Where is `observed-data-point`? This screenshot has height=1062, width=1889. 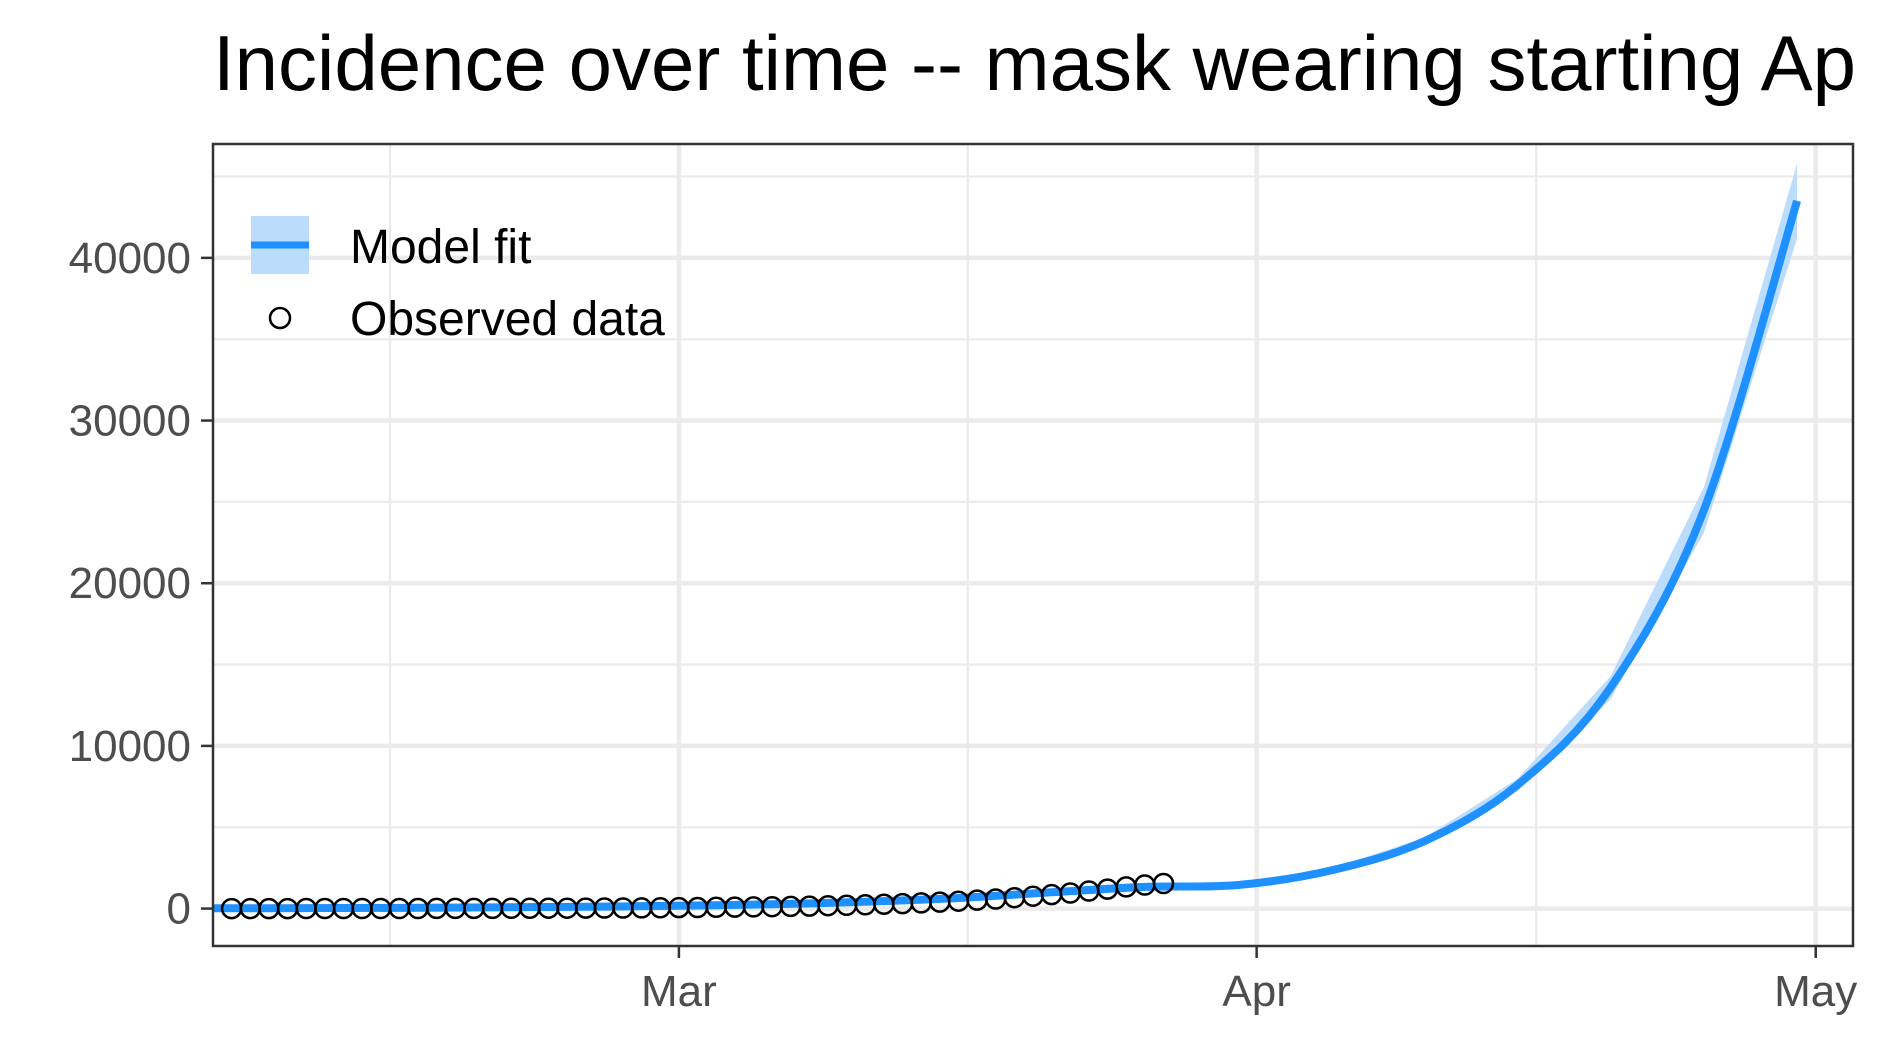 observed-data-point is located at coordinates (1163, 883).